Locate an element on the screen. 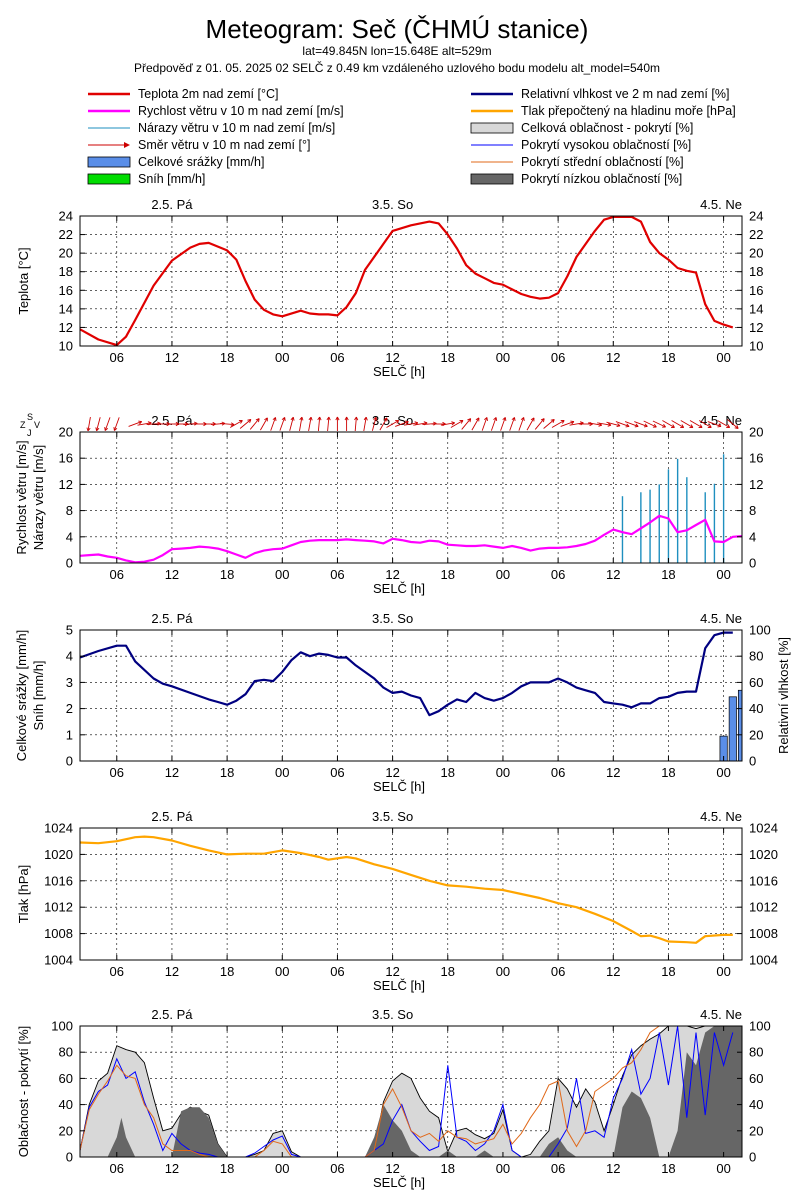 This screenshot has width=800, height=1200. y-tick-label-right: 12 is located at coordinates (756, 484).